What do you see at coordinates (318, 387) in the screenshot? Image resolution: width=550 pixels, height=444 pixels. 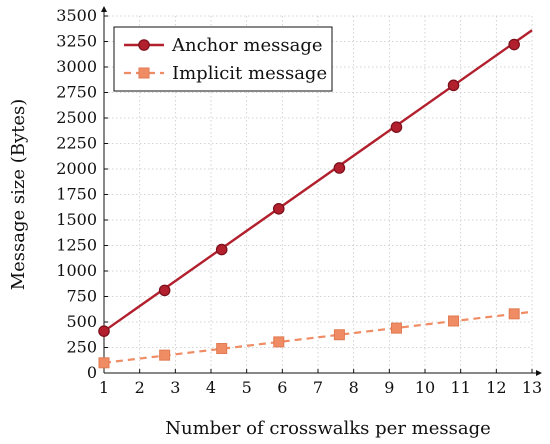 I see `x-tick-label: 7` at bounding box center [318, 387].